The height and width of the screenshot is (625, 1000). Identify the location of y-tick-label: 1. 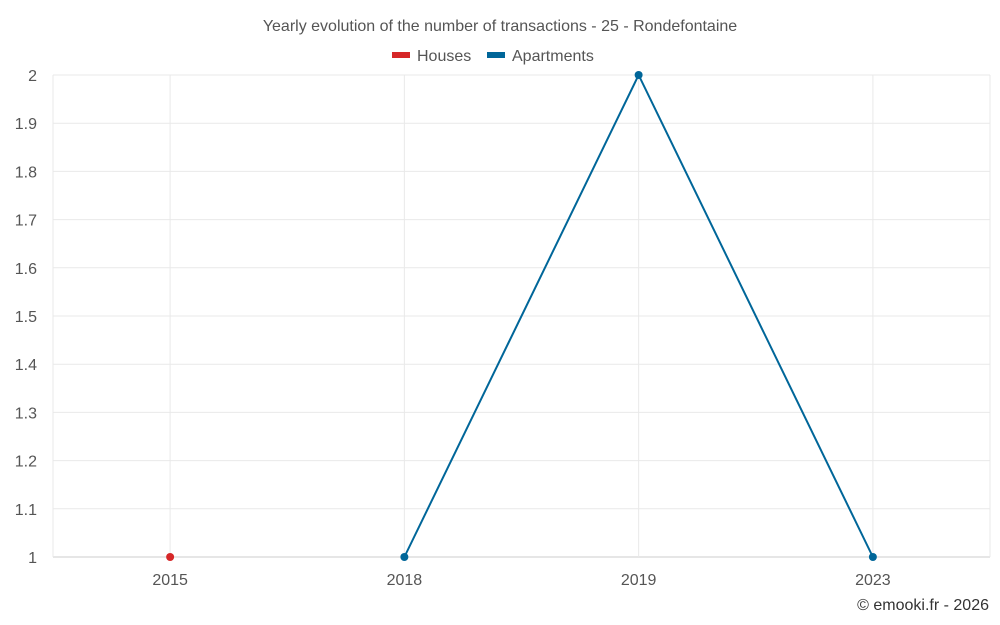
(32, 558).